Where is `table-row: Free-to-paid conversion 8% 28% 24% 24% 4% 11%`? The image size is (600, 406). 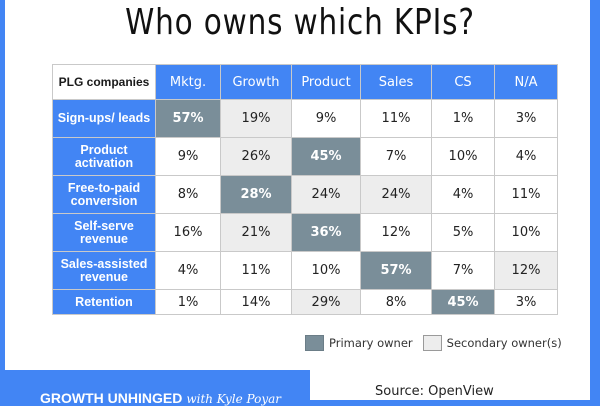 table-row: Free-to-paid conversion 8% 28% 24% 24% 4% 11% is located at coordinates (305, 194).